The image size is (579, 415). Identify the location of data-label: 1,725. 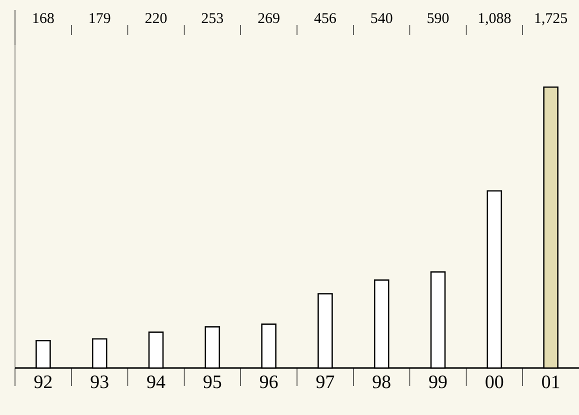
(551, 19).